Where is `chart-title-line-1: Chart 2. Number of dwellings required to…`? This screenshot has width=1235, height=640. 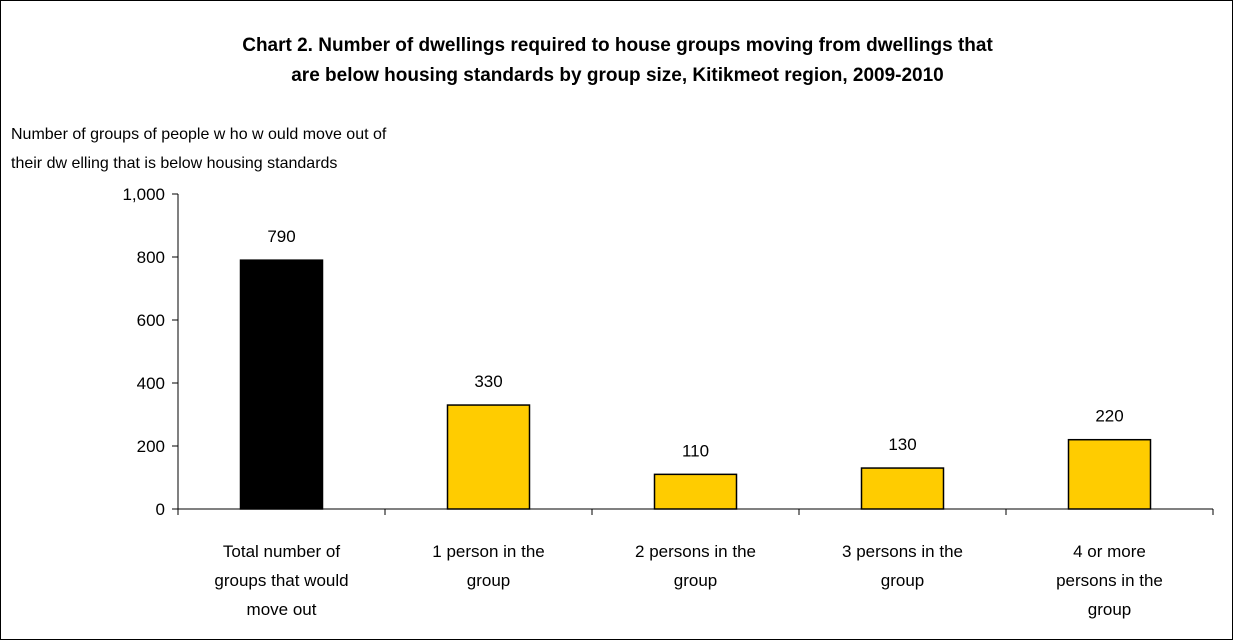
chart-title-line-1: Chart 2. Number of dwellings required to… is located at coordinates (617, 45).